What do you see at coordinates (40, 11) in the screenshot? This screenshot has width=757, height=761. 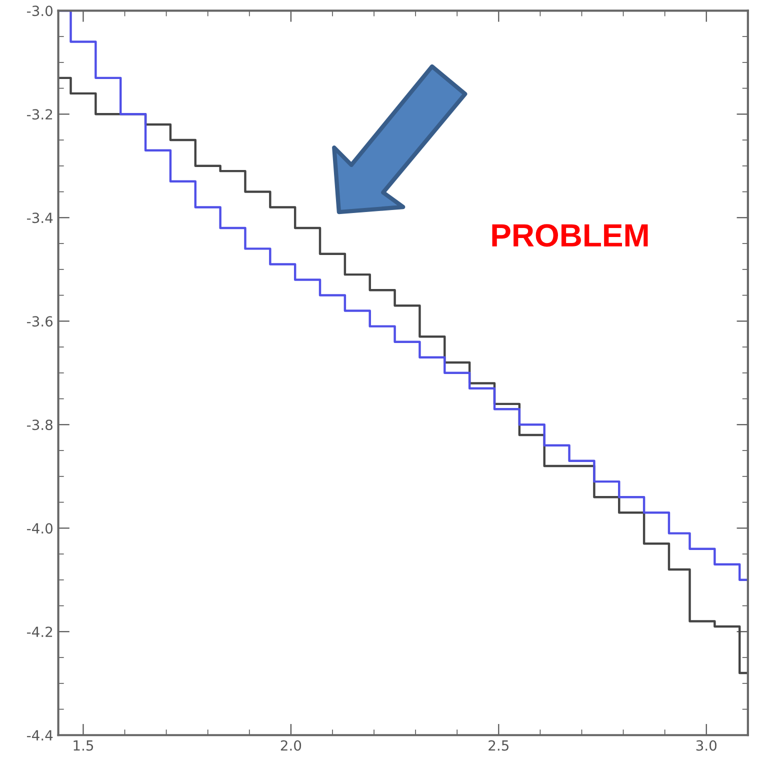 I see `y-tick-label: -3.0` at bounding box center [40, 11].